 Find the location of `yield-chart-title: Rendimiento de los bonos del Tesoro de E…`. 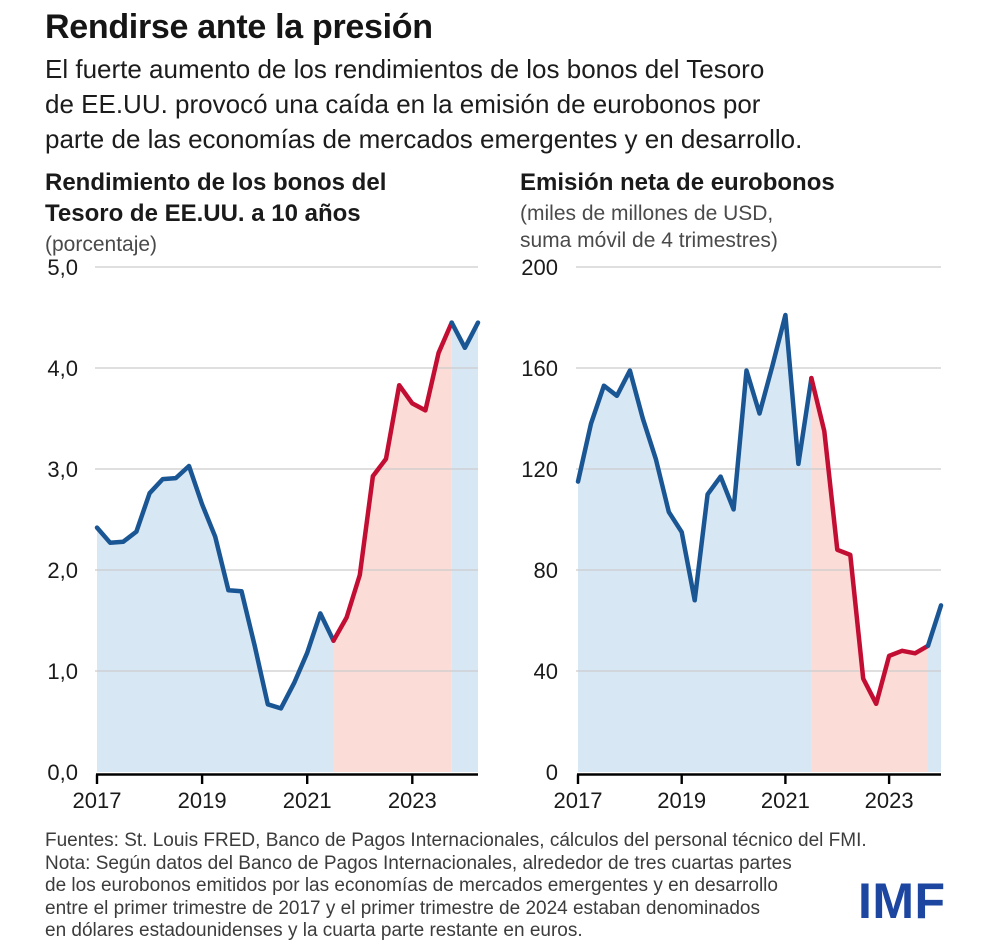

yield-chart-title: Rendimiento de los bonos del Tesoro de E… is located at coordinates (216, 198).